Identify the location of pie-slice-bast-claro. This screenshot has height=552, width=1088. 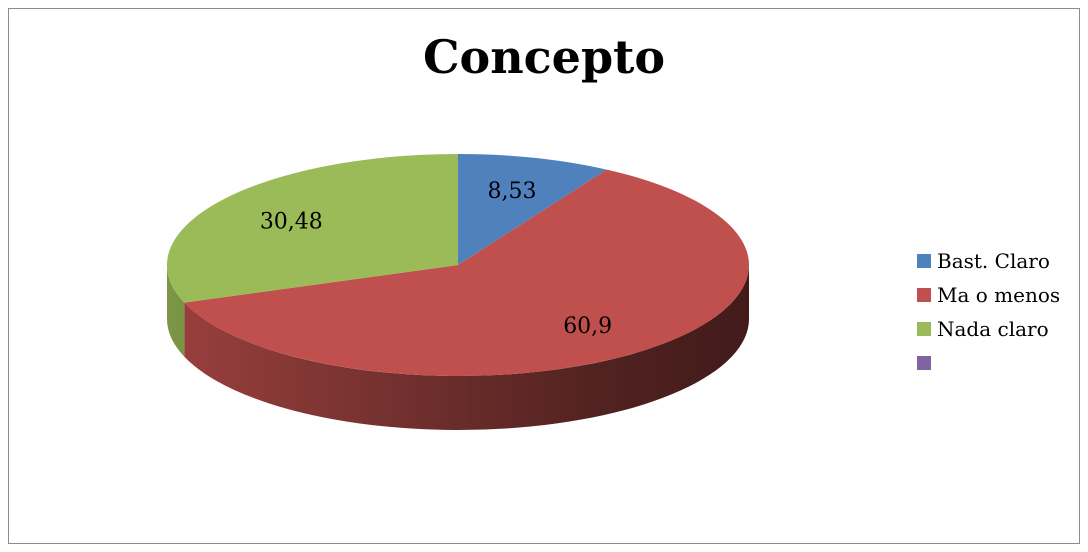
(532, 209).